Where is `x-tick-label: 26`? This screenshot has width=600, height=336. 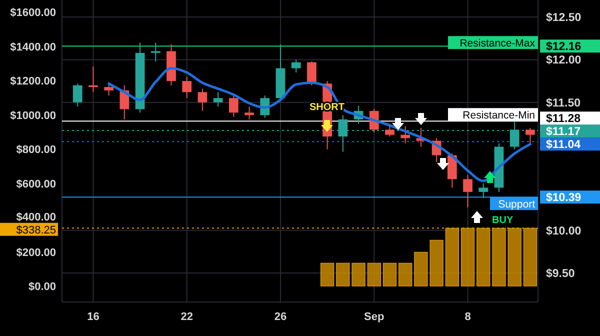 x-tick-label: 26 is located at coordinates (280, 317).